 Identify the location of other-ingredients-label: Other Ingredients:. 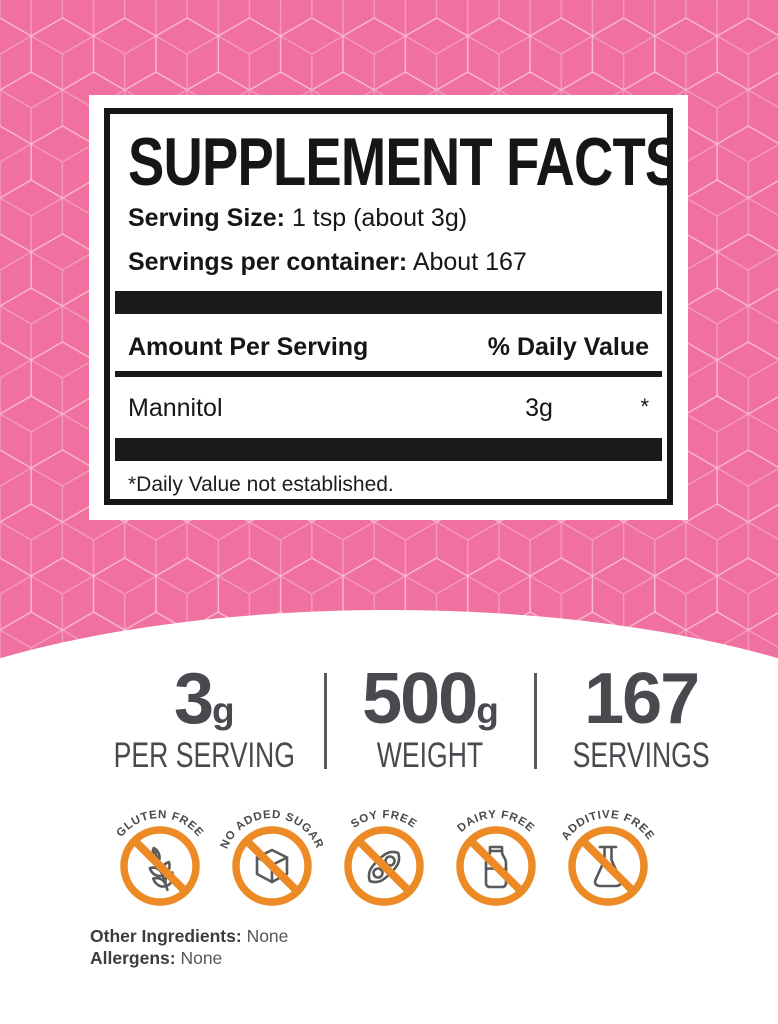
(166, 936).